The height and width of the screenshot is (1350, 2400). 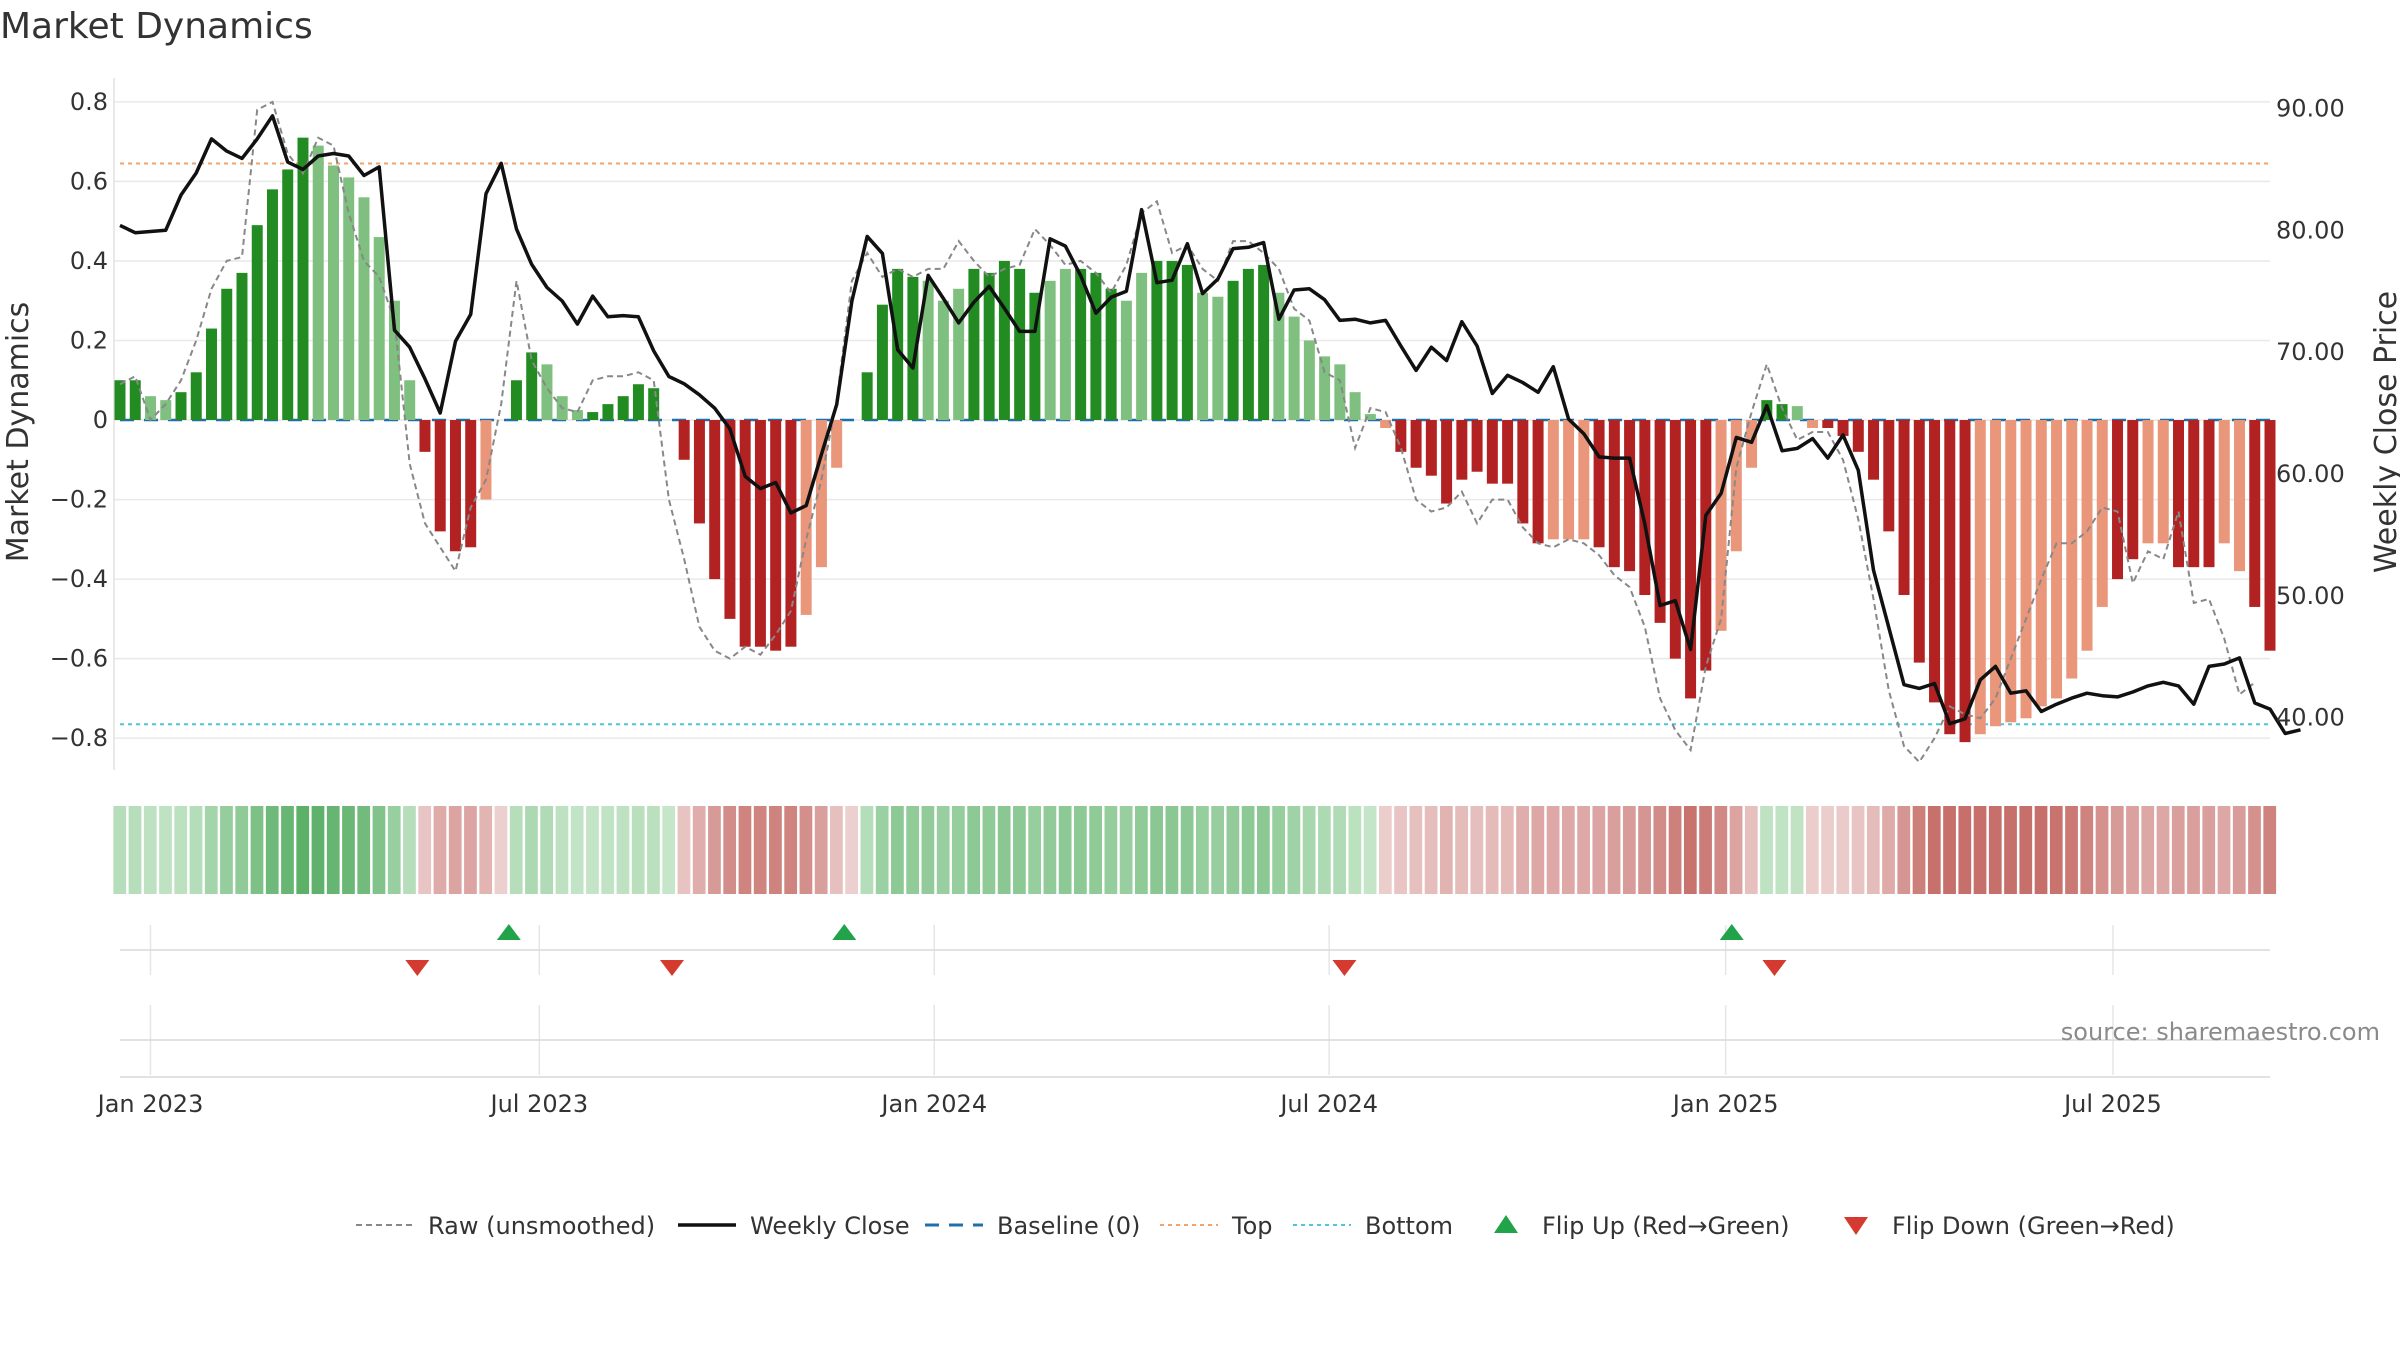 What do you see at coordinates (1195, 850) in the screenshot?
I see `regime-heat-strip` at bounding box center [1195, 850].